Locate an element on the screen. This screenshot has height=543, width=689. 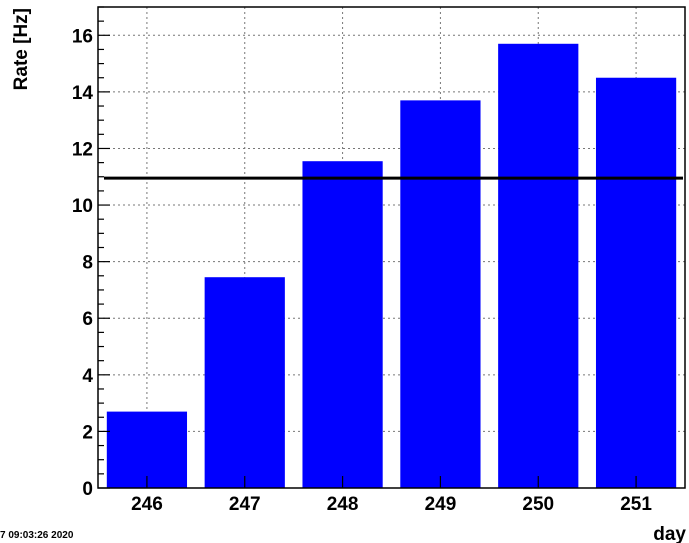
x-tick-label: 248 is located at coordinates (343, 504).